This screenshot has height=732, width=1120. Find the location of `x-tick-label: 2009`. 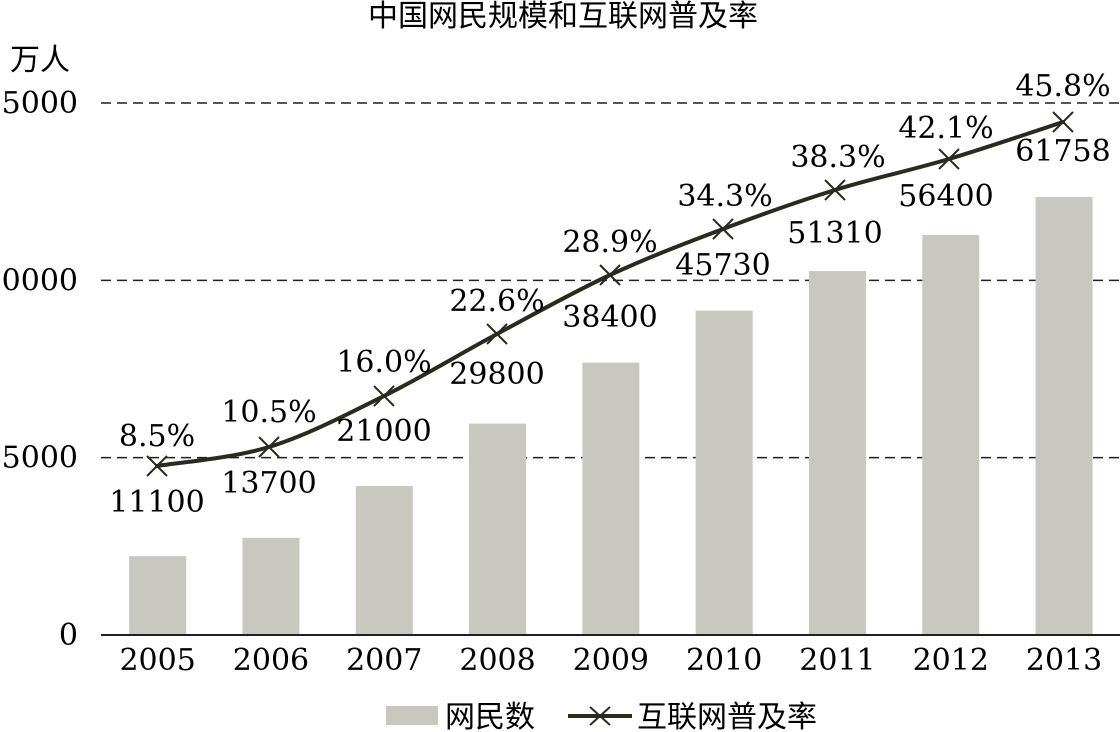

x-tick-label: 2009 is located at coordinates (611, 660).